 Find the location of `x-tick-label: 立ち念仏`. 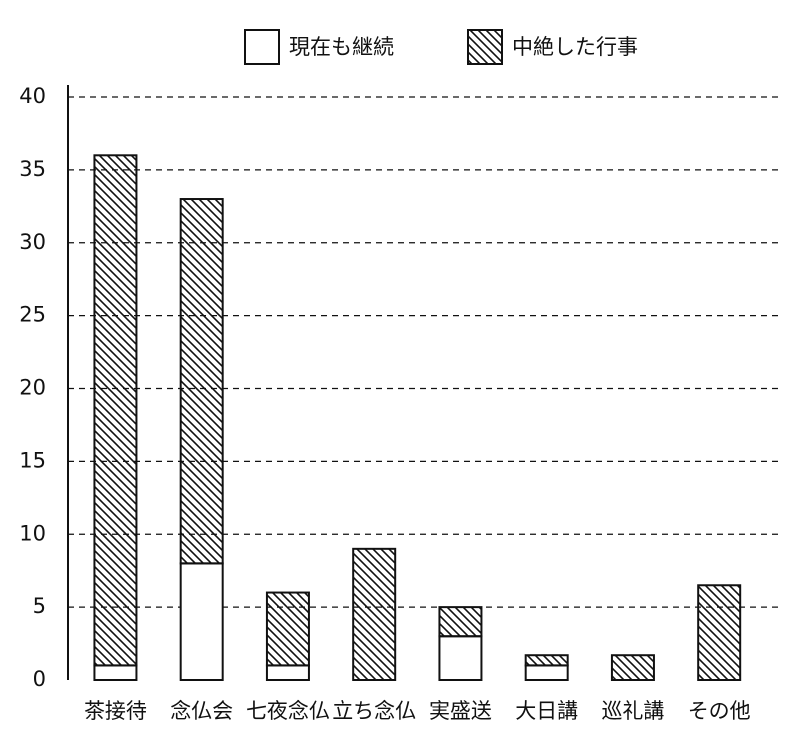

x-tick-label: 立ち念仏 is located at coordinates (374, 711).